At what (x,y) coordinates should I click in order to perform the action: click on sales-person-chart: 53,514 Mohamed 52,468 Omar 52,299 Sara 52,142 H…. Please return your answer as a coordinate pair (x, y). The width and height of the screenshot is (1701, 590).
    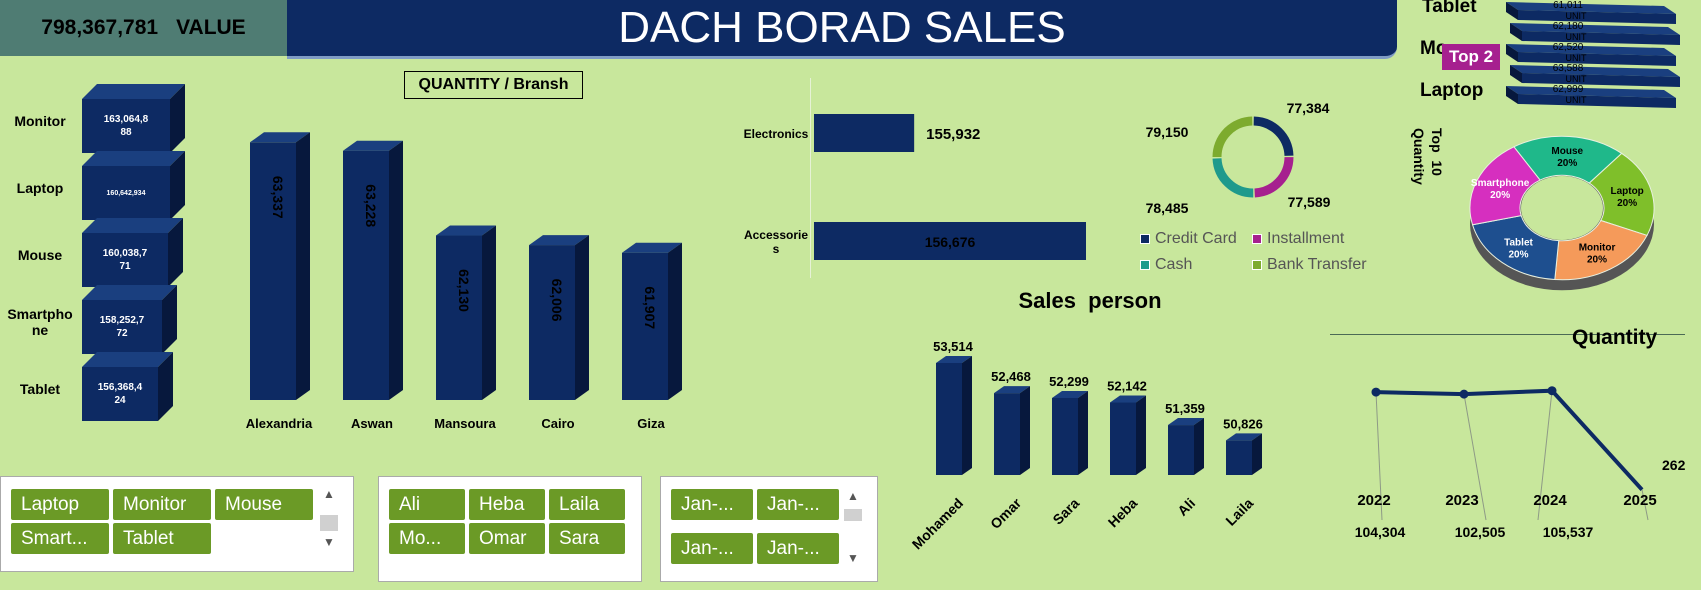
    Looking at the image, I should click on (1086, 445).